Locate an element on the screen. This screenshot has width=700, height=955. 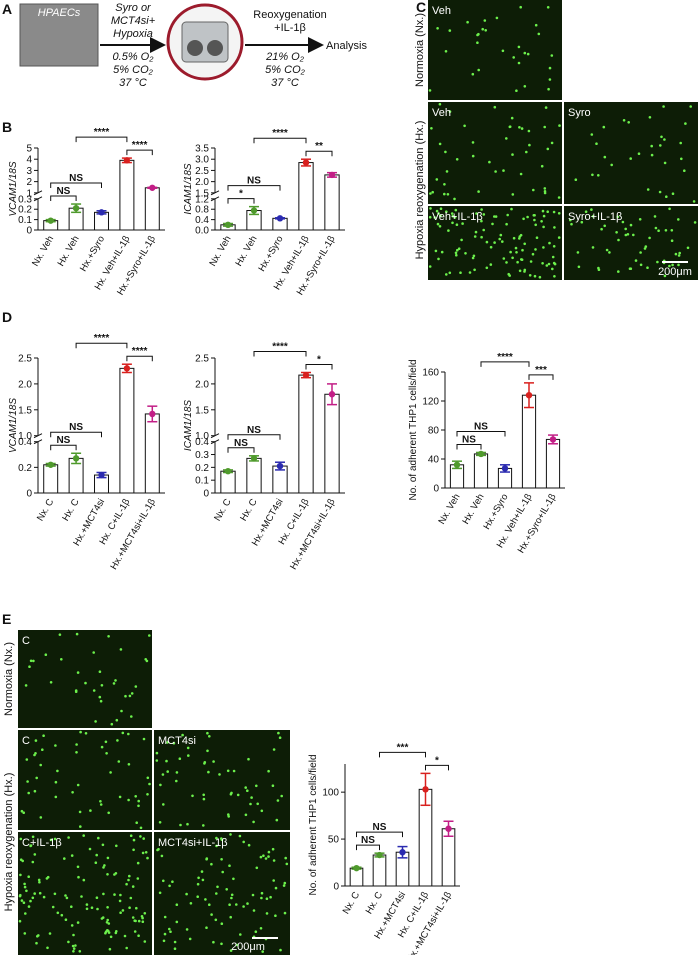
y-tick-label: 160 is located at coordinates (430, 373).